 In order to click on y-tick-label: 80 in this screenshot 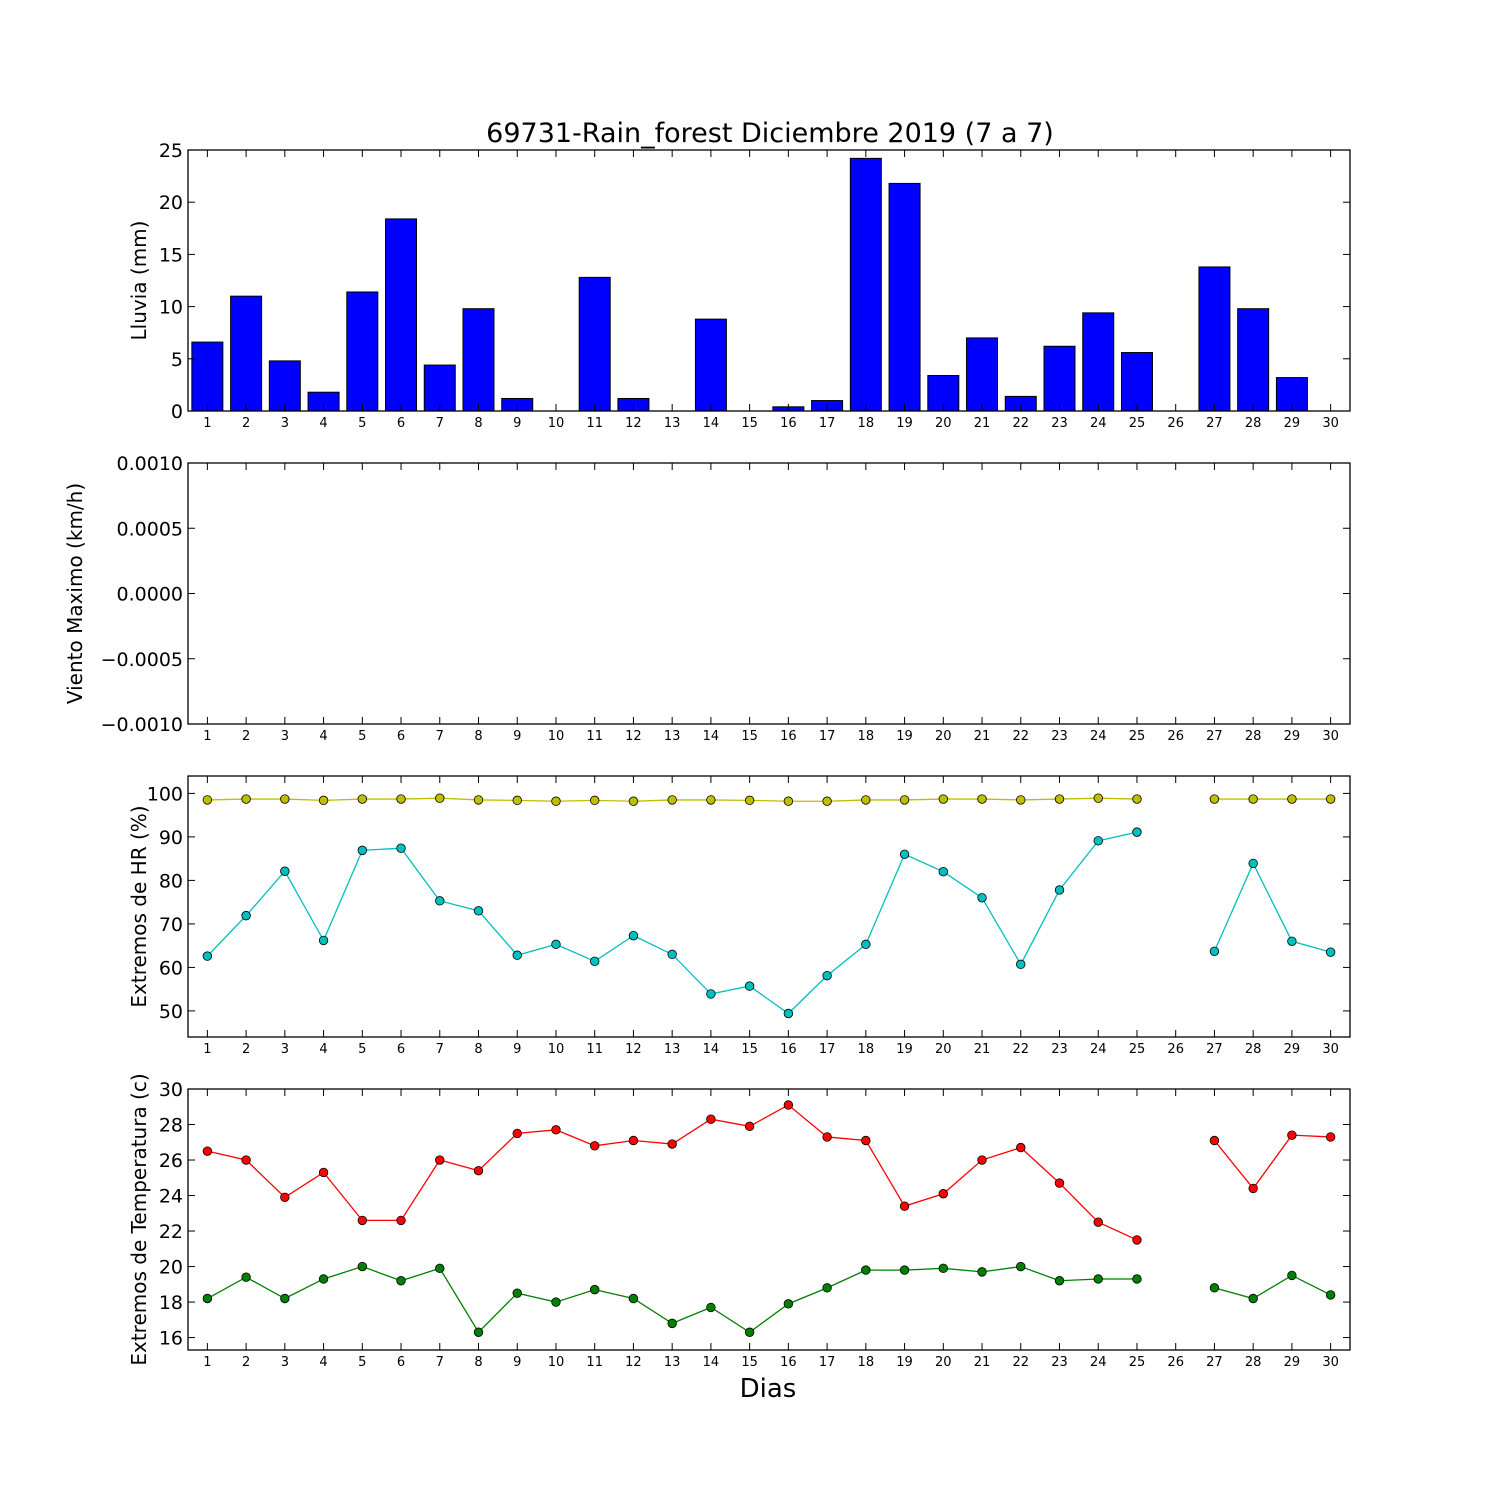, I will do `click(171, 881)`.